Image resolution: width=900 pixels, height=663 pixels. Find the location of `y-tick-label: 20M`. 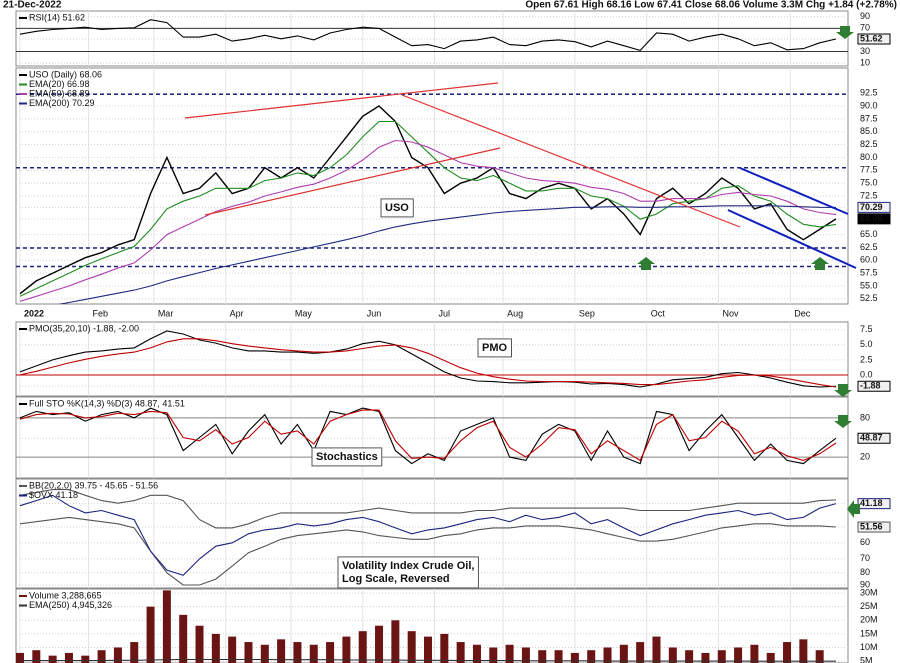

y-tick-label: 20M is located at coordinates (869, 620).